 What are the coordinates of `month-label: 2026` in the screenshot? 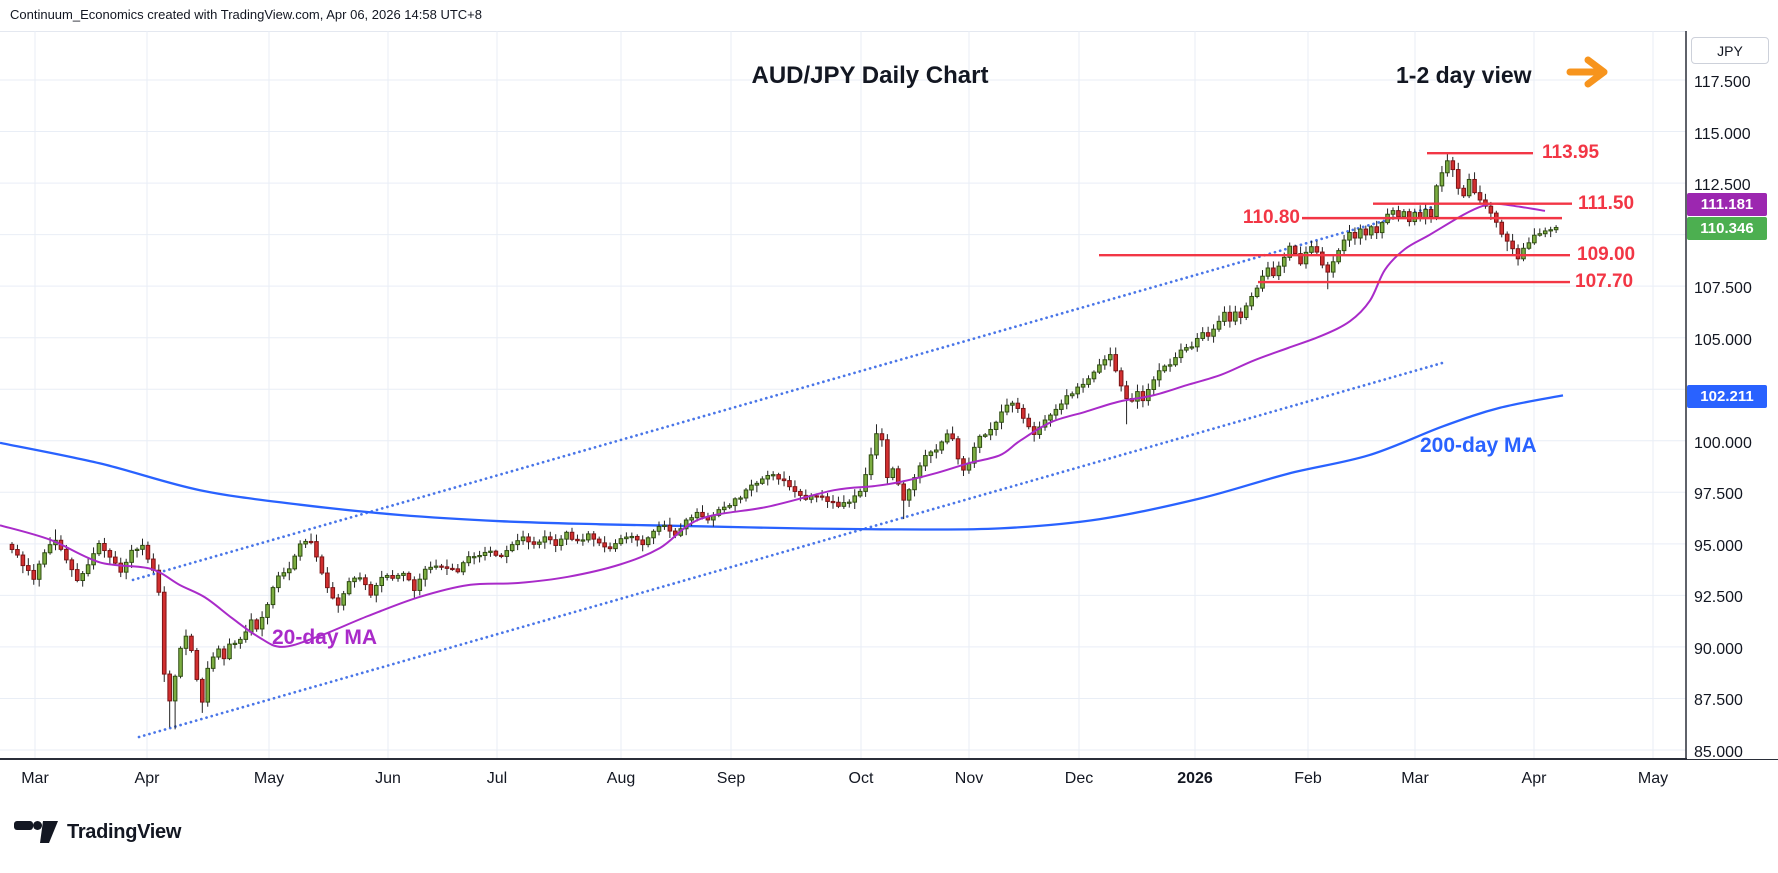 It's located at (1195, 778).